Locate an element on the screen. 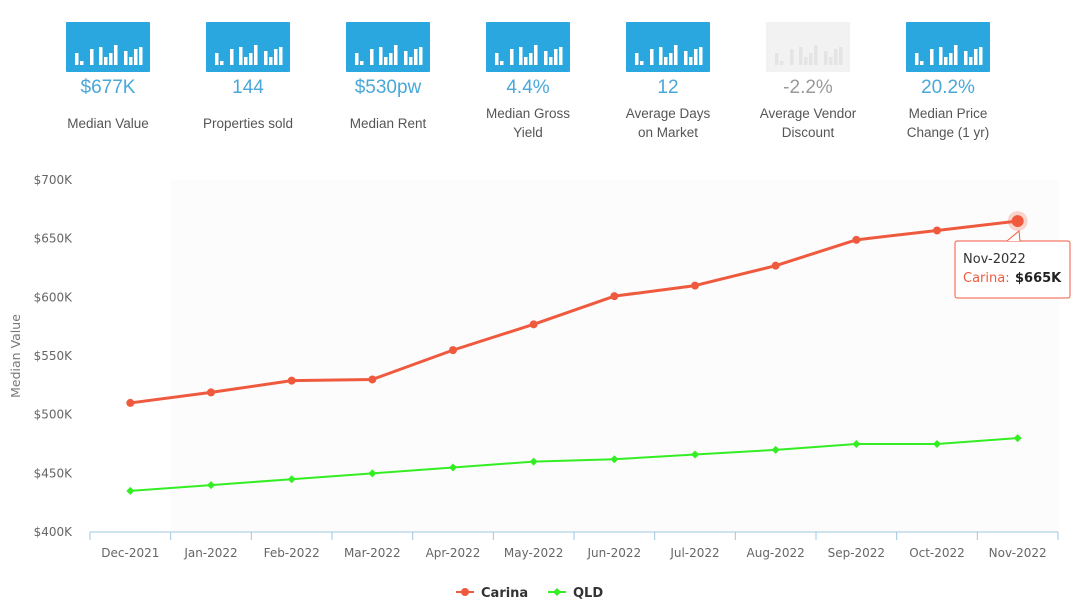  y-tick-label: $550K is located at coordinates (54, 356).